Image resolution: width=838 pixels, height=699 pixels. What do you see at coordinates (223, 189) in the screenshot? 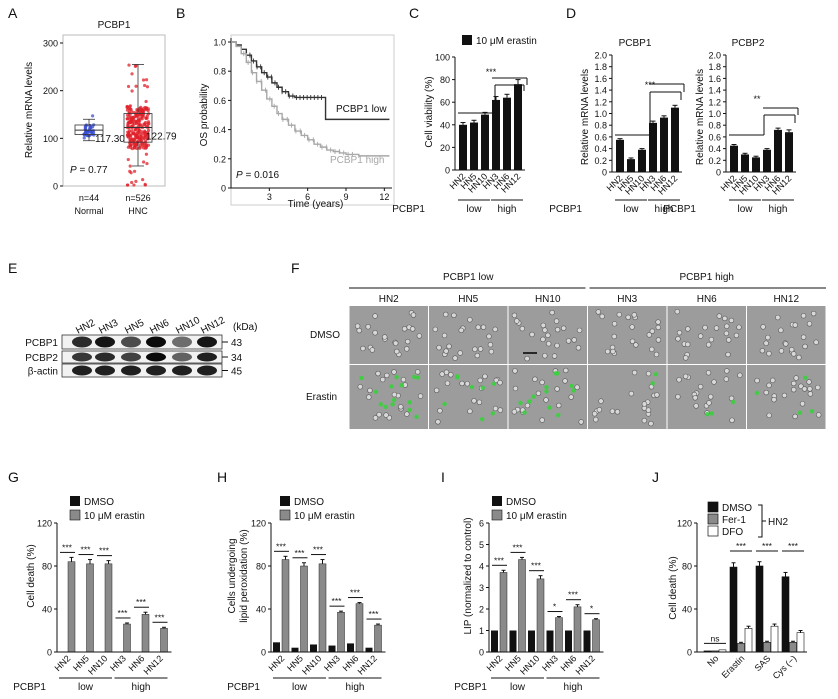
I see `y-tick-label: 0` at bounding box center [223, 189].